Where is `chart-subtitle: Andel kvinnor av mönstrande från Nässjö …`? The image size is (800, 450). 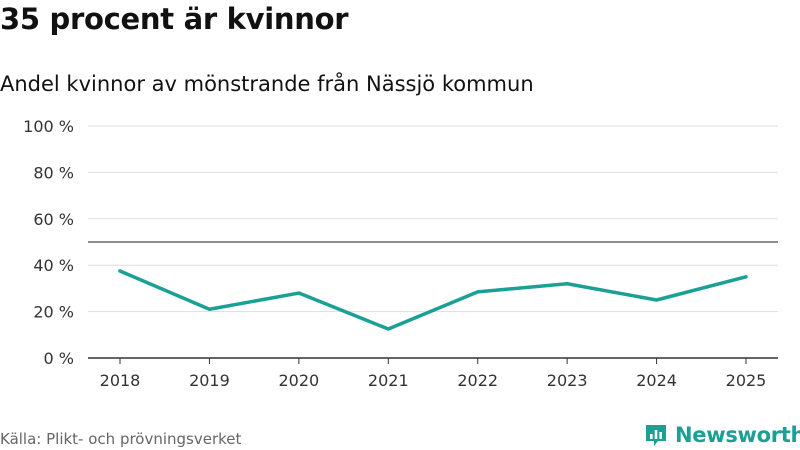 chart-subtitle: Andel kvinnor av mönstrande från Nässjö … is located at coordinates (267, 84).